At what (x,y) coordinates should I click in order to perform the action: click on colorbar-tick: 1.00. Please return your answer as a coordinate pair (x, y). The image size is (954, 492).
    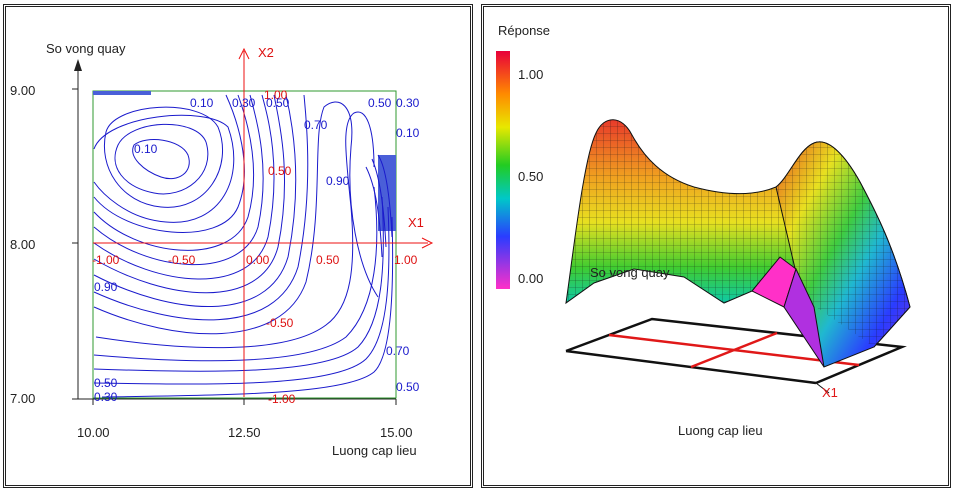
    Looking at the image, I should click on (530, 74).